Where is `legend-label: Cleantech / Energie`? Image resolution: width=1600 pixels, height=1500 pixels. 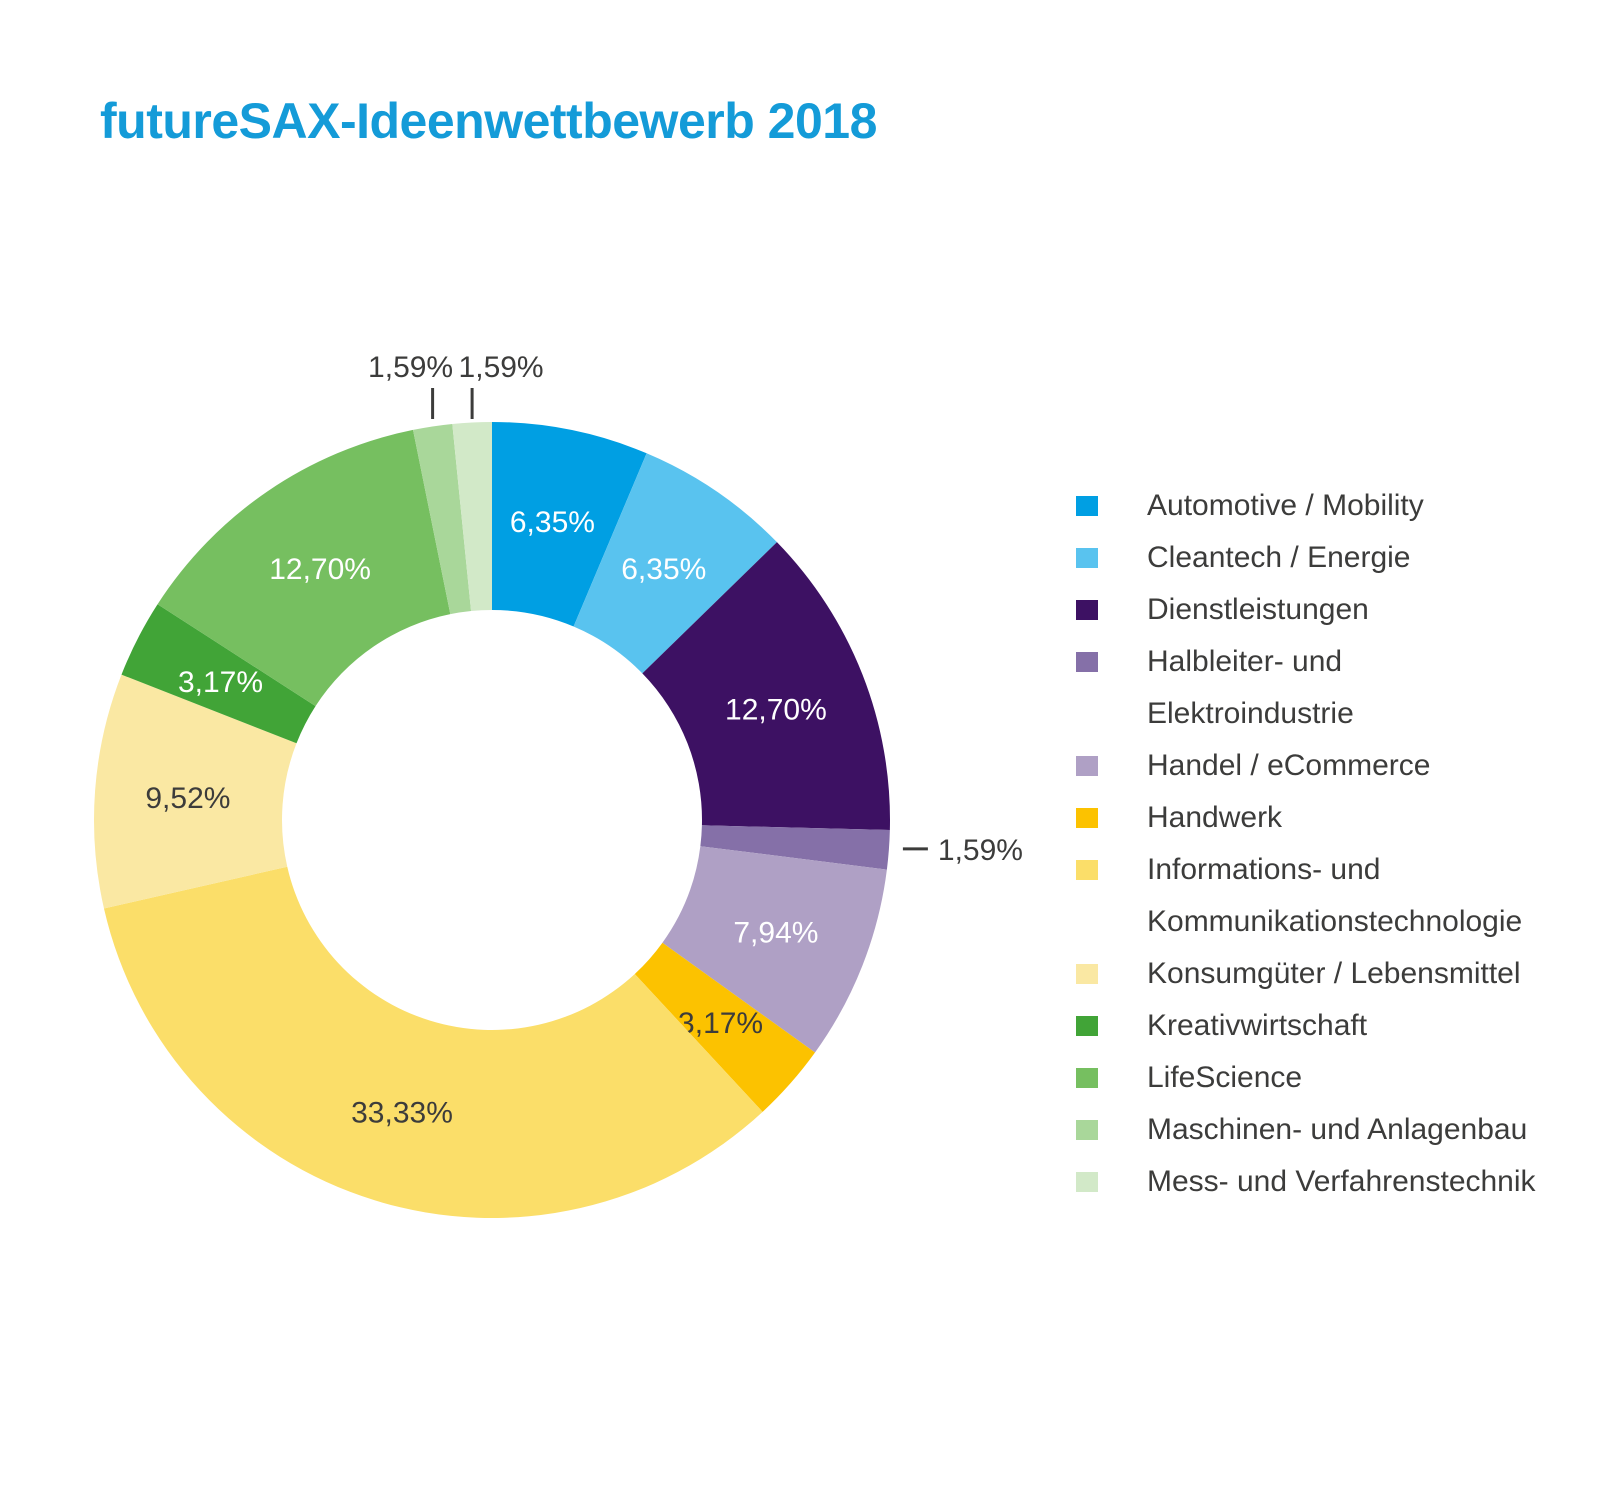
legend-label: Cleantech / Energie is located at coordinates (1279, 557).